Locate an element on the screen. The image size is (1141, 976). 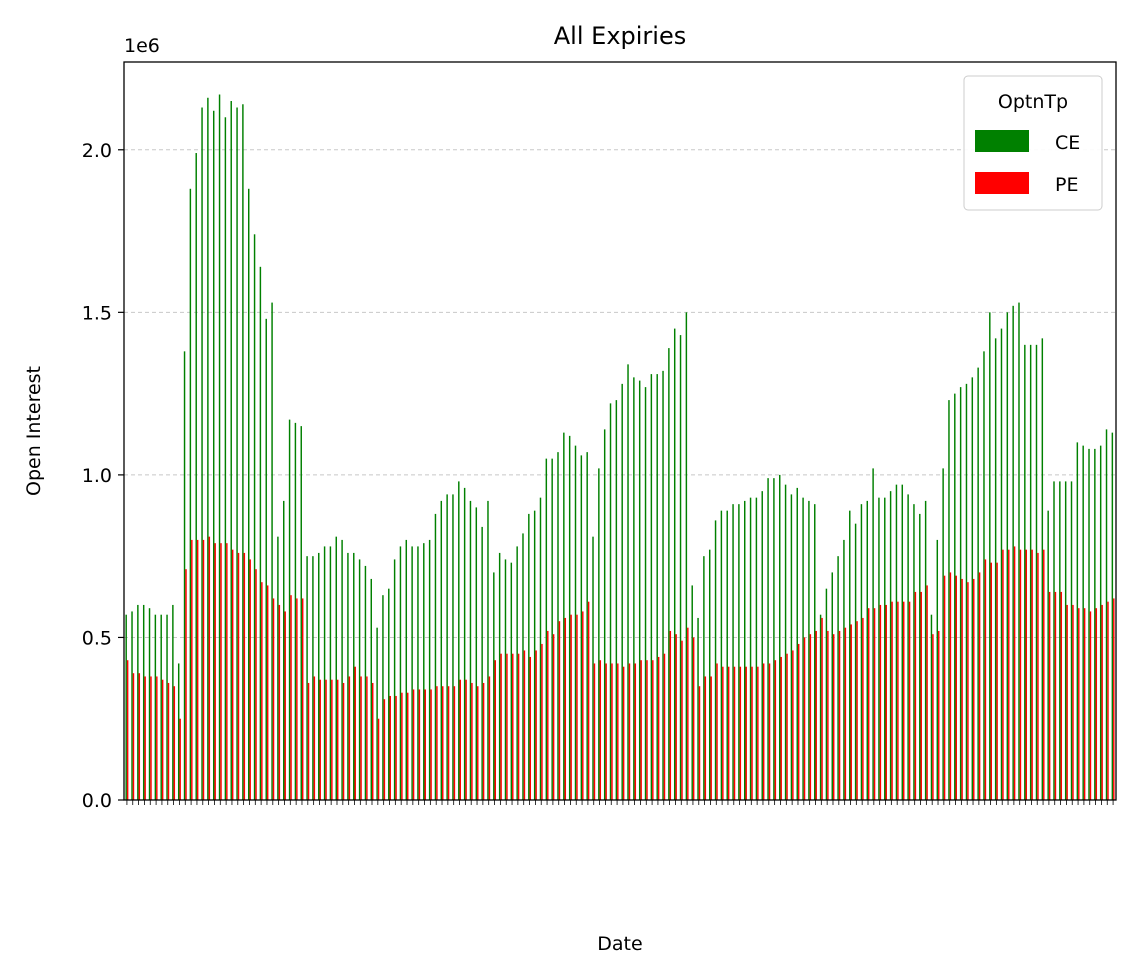
legend-label-ce: CE is located at coordinates (1067, 143).